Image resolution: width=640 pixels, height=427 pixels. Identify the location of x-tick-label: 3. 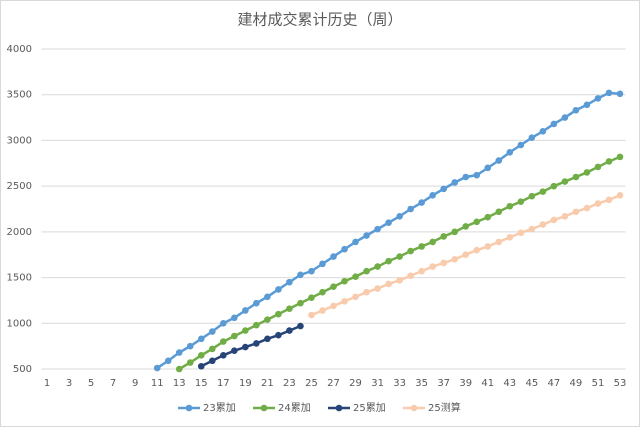
(69, 383).